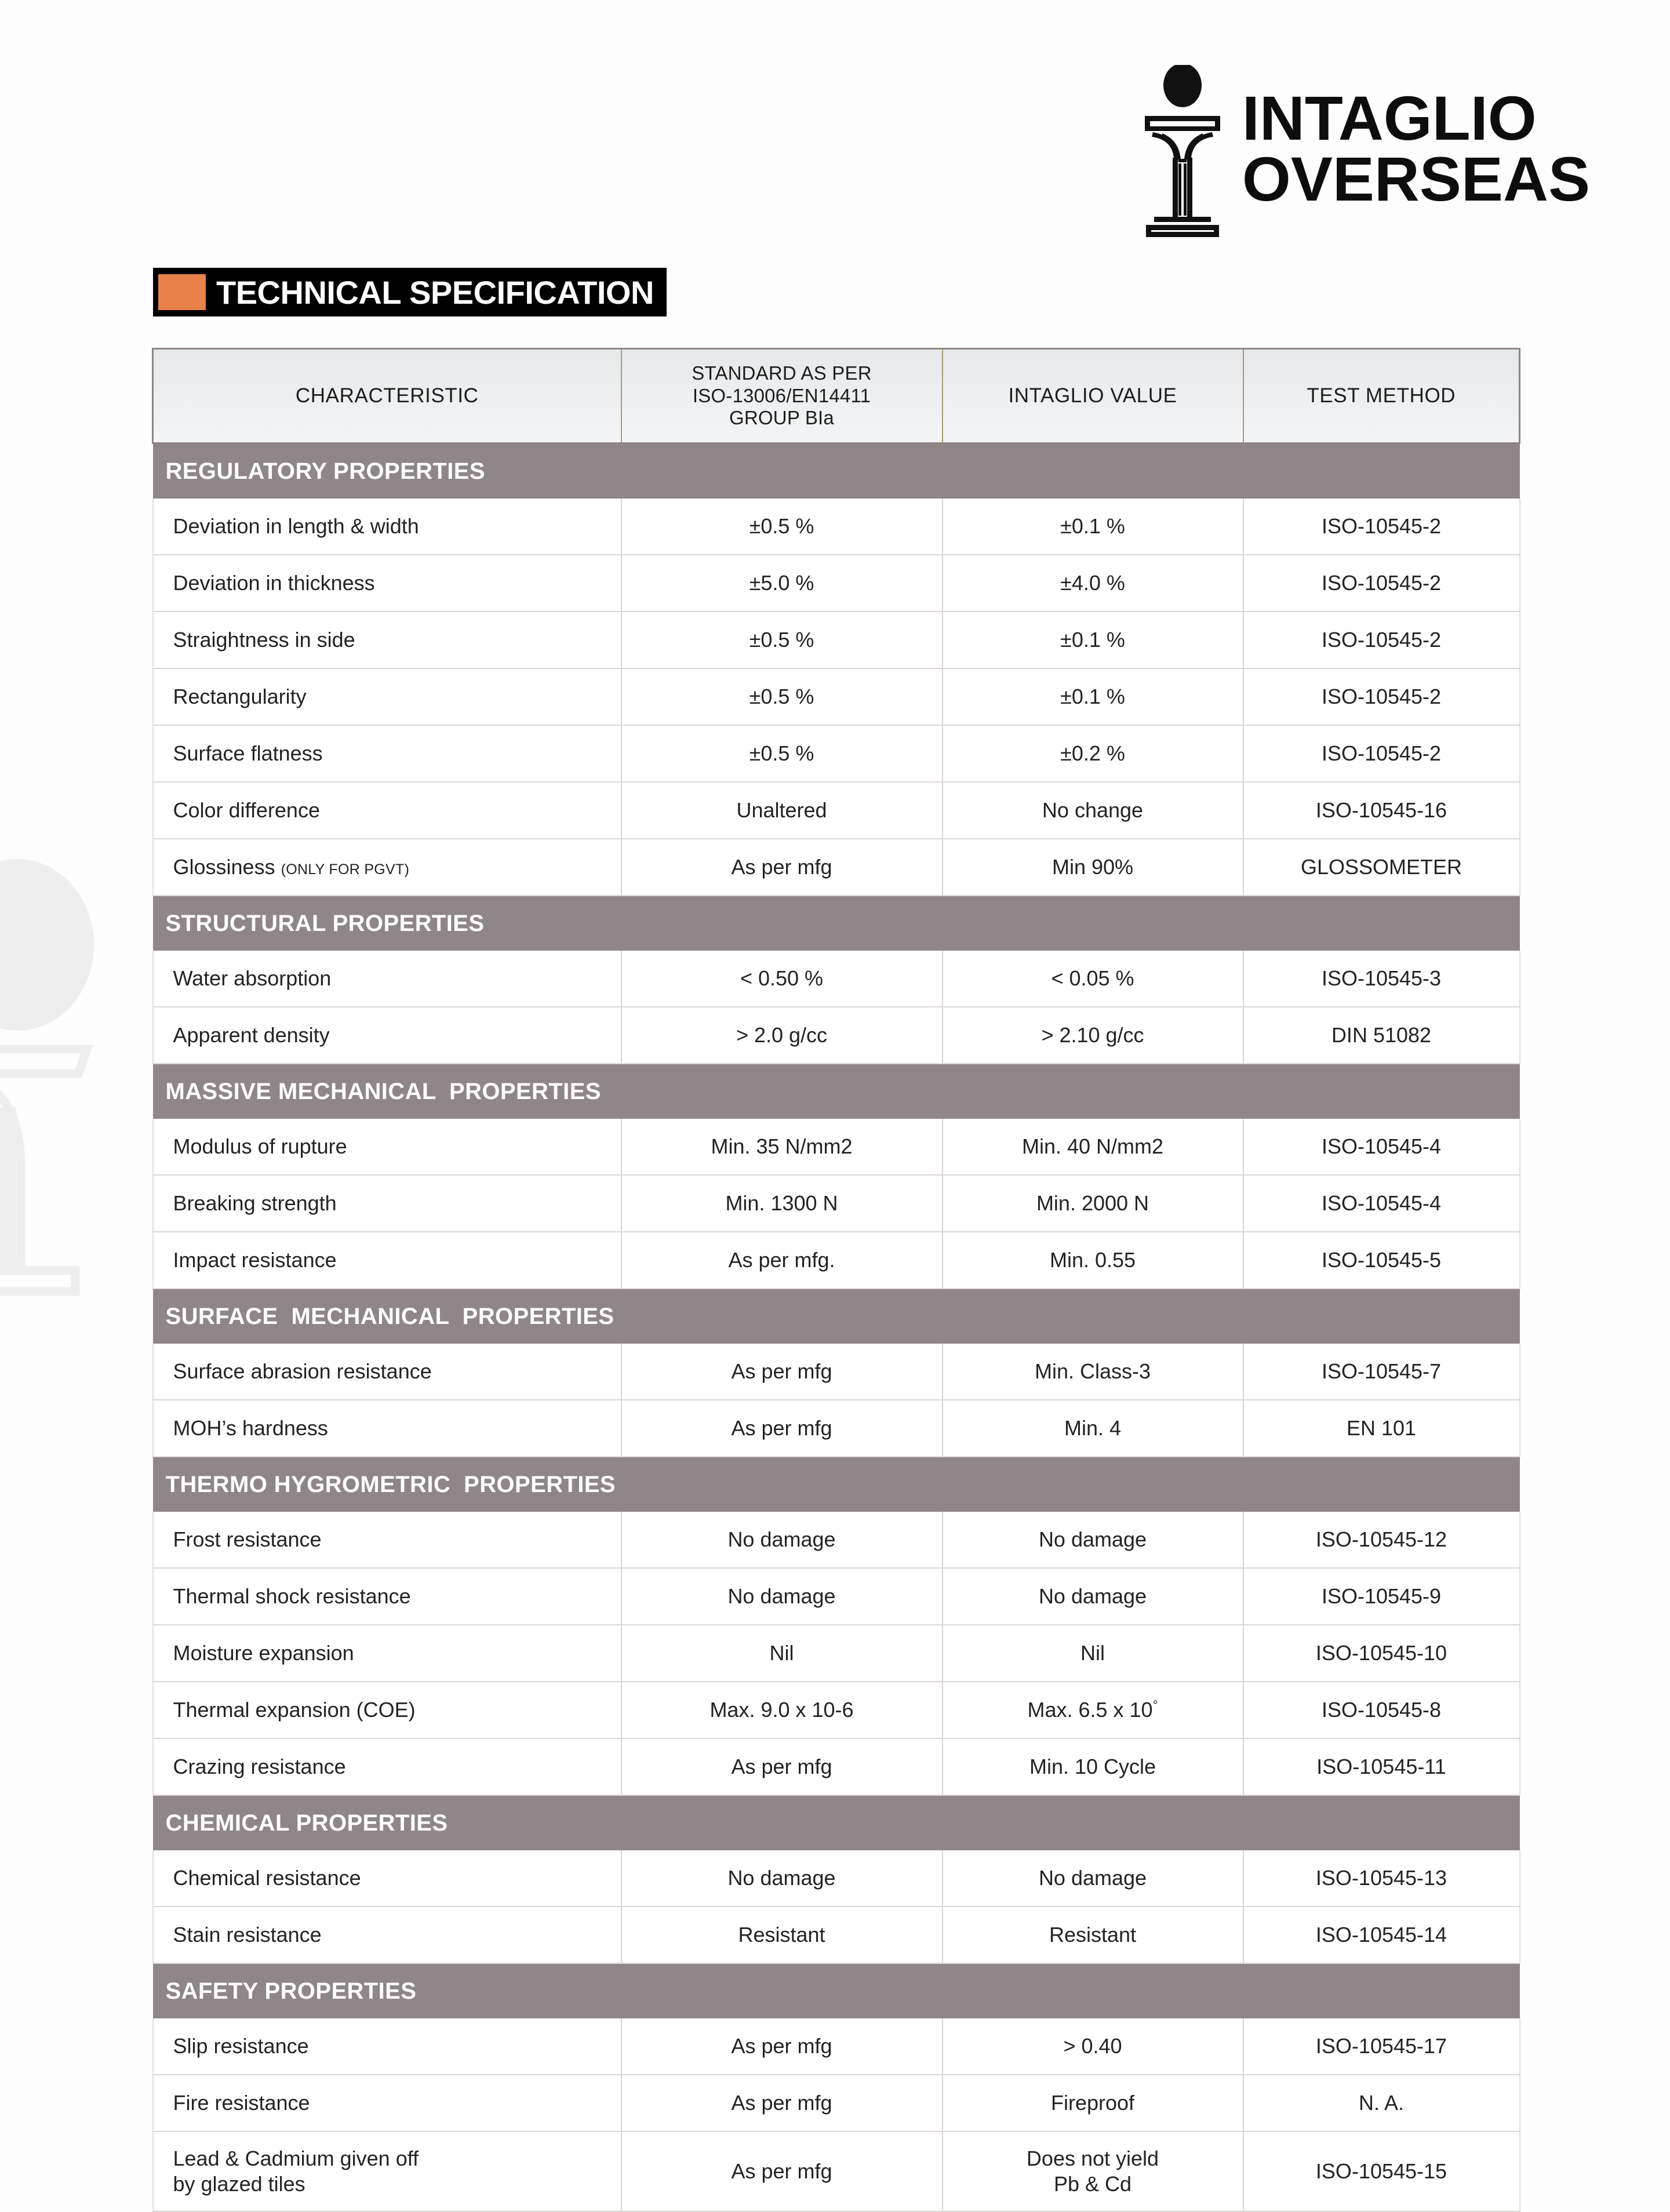 The height and width of the screenshot is (2212, 1670). What do you see at coordinates (1093, 1935) in the screenshot?
I see `cell-intaglio-value: Resistant` at bounding box center [1093, 1935].